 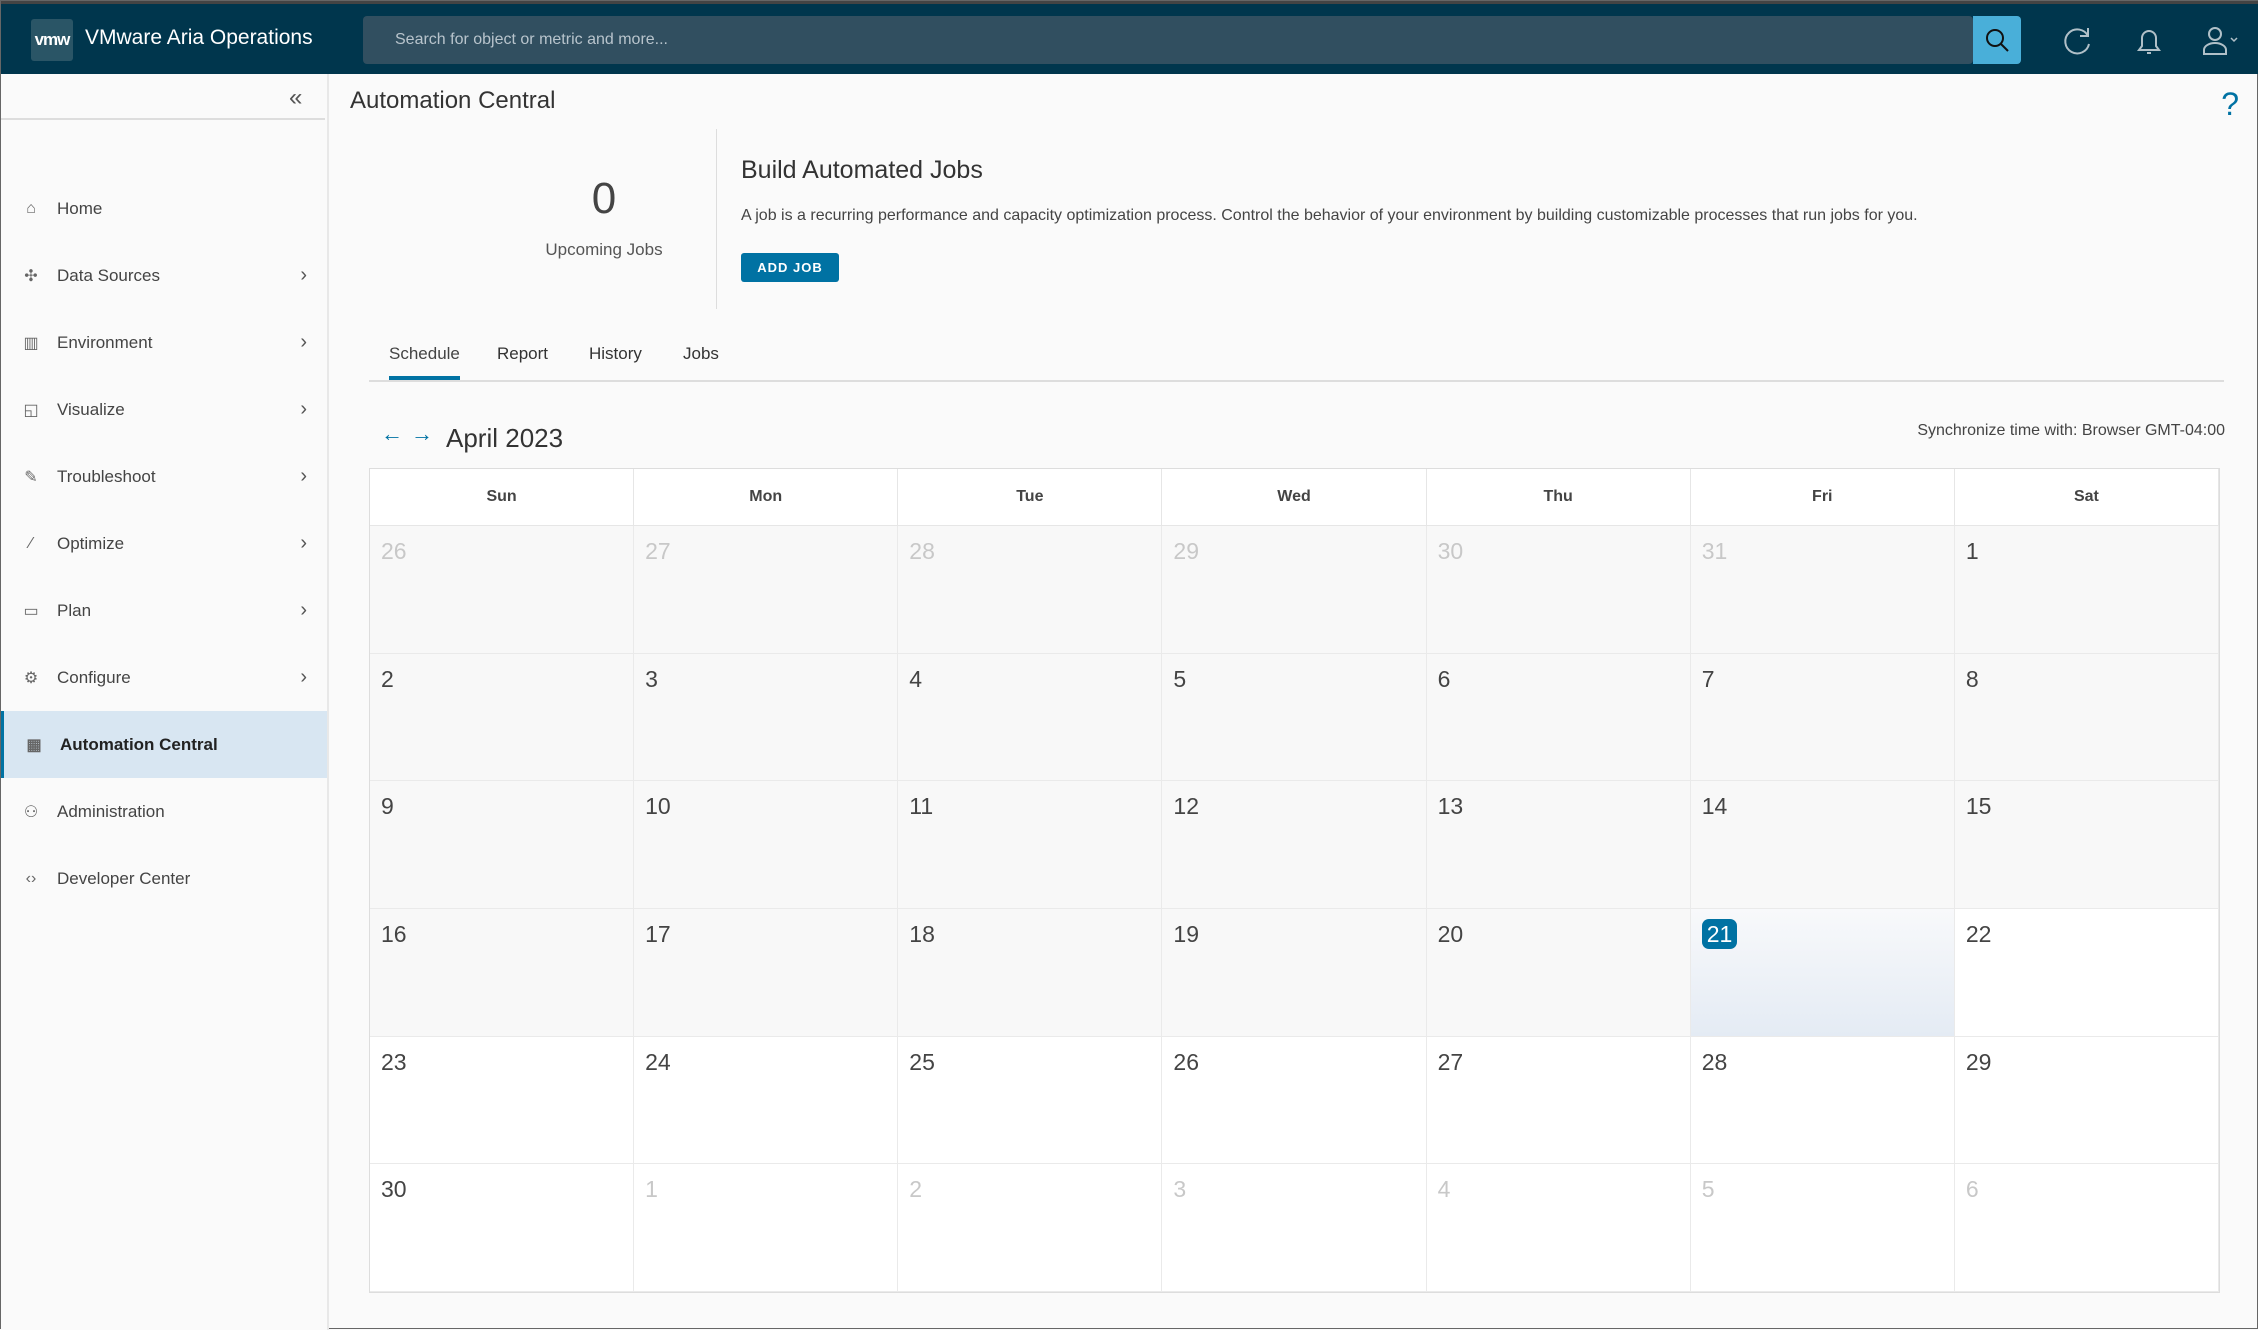 I want to click on sidebar-item-configure: ⚙ Configure ›, so click(x=164, y=677).